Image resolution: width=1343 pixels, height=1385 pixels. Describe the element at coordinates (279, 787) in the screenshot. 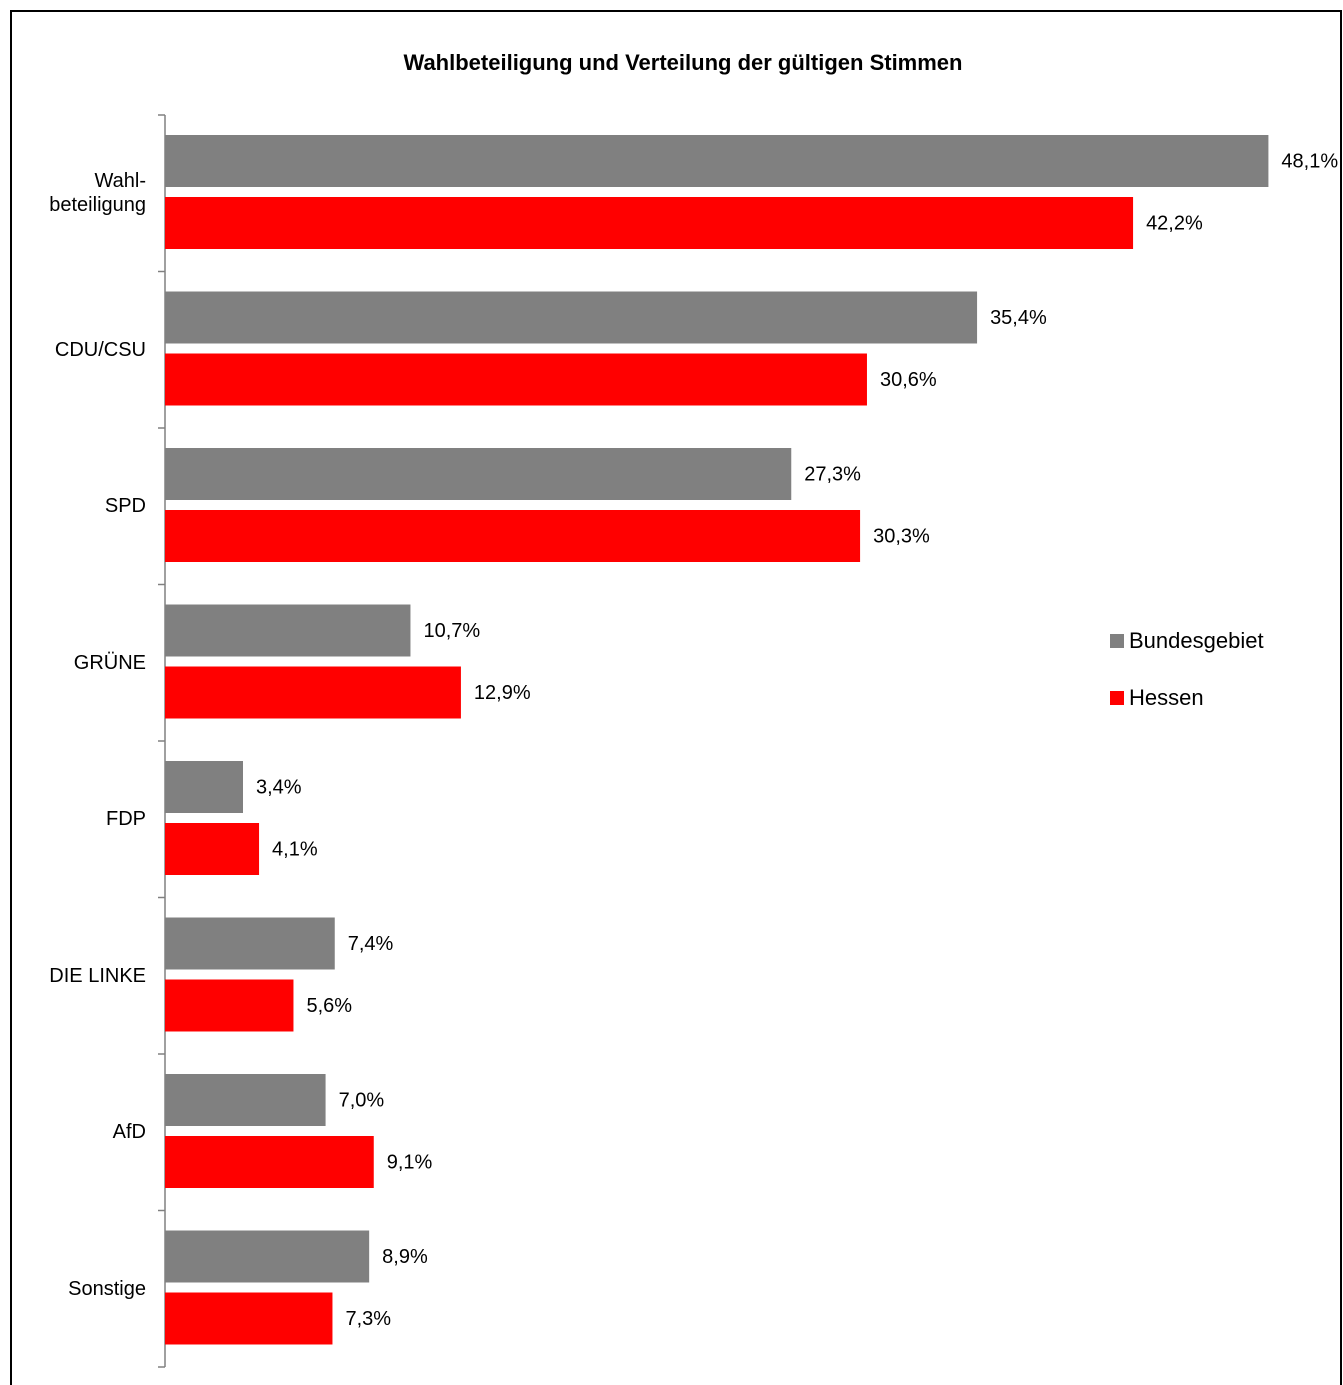

I see `value-label: 3,4%` at that location.